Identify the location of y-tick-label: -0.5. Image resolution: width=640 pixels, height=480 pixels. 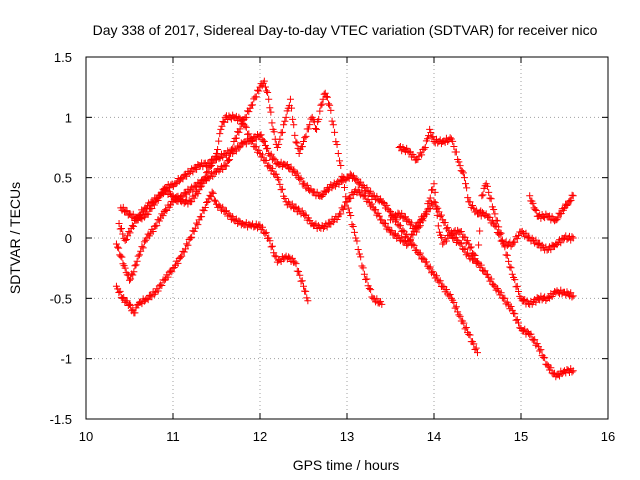
(61, 298).